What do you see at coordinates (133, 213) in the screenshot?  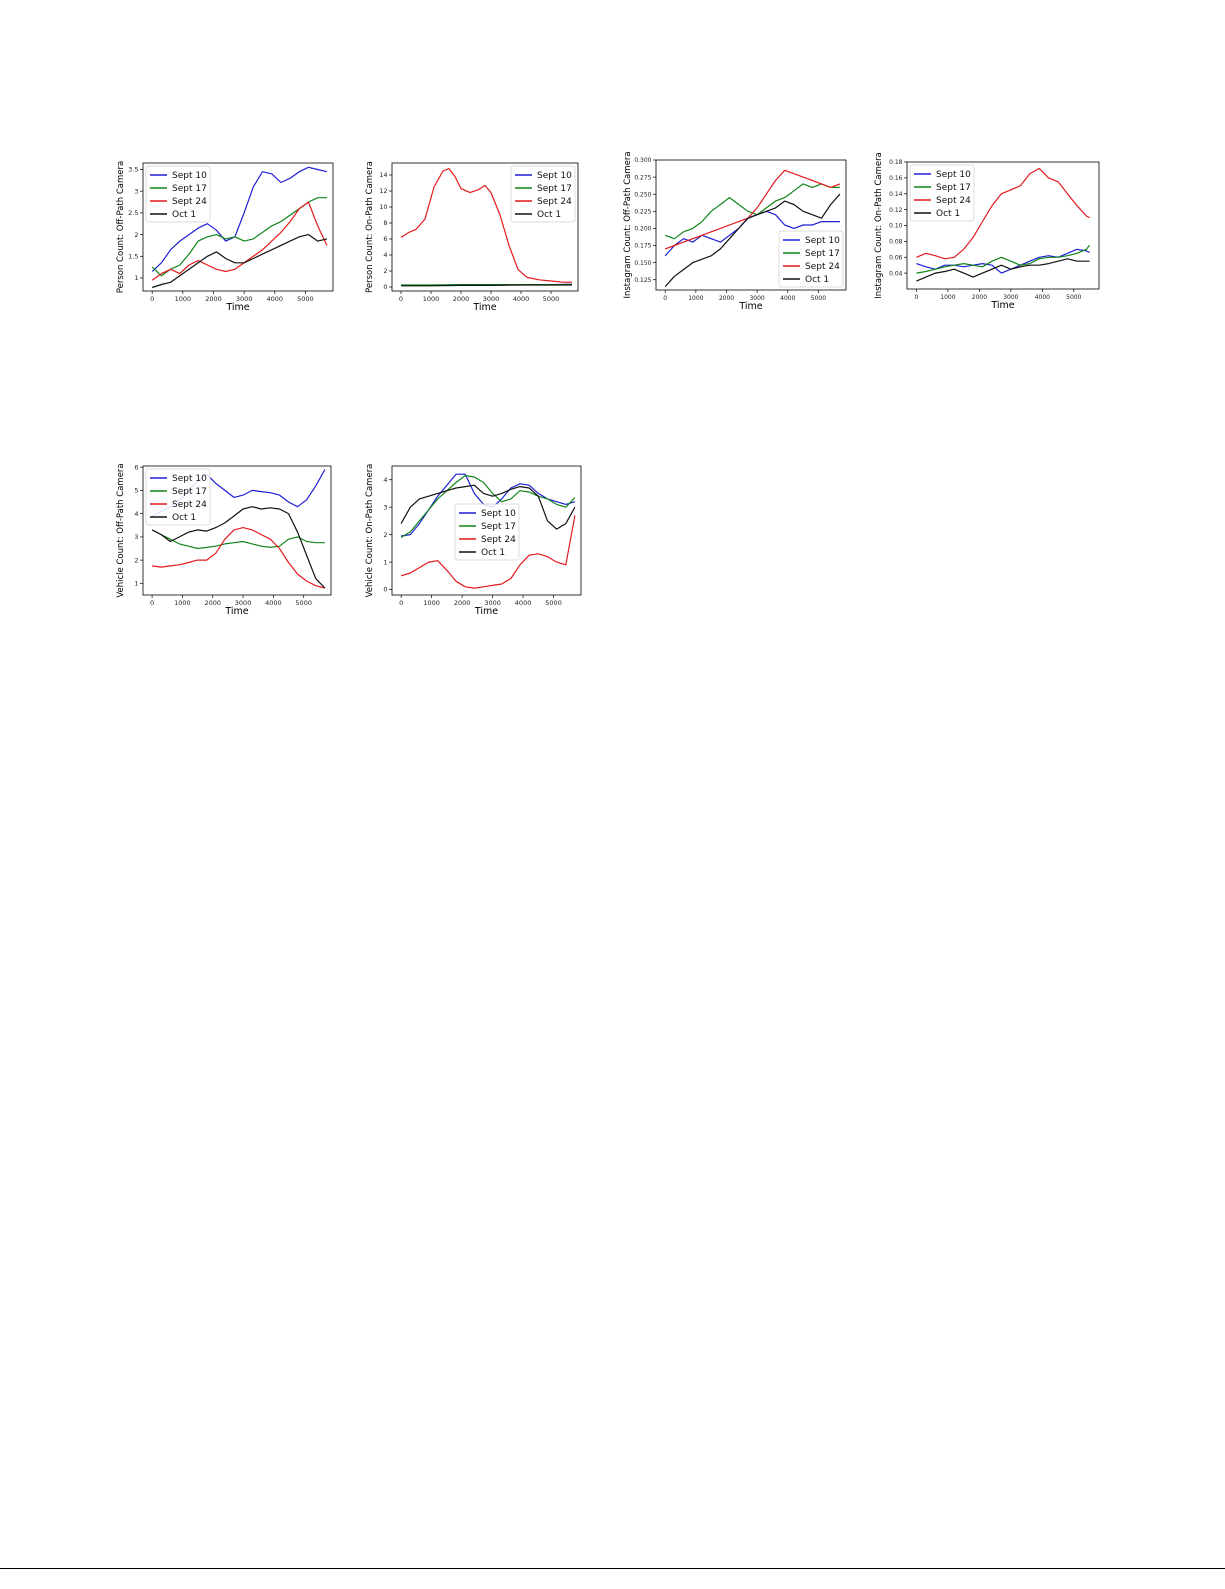 I see `y-tick-label: 2.5` at bounding box center [133, 213].